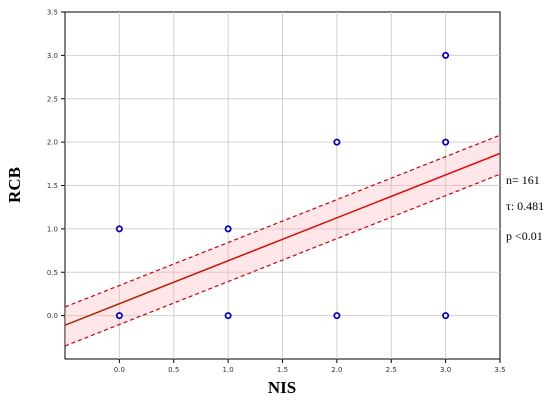 This screenshot has width=550, height=401. I want to click on y-tick-label: 3.0, so click(52, 56).